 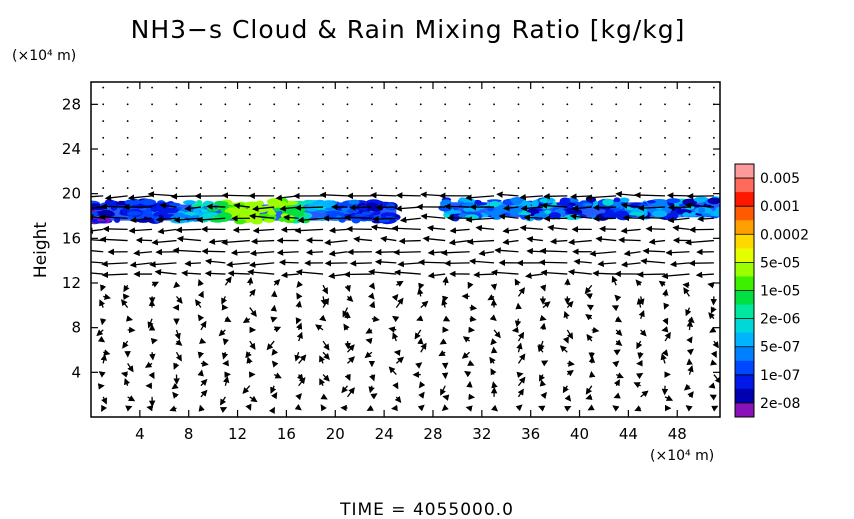 What do you see at coordinates (189, 434) in the screenshot?
I see `x-tick-label: 8` at bounding box center [189, 434].